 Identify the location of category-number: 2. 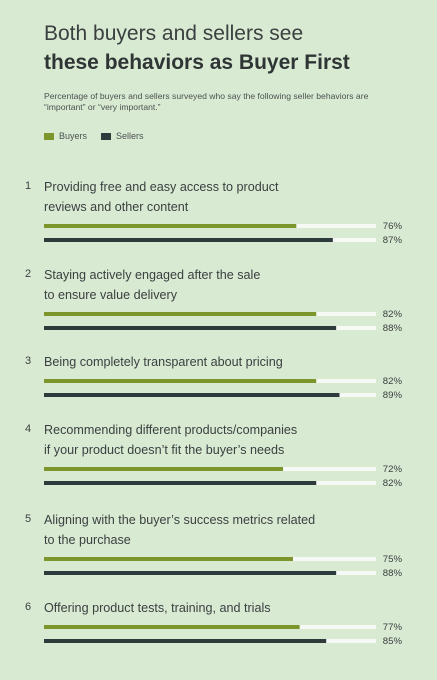
(28, 274).